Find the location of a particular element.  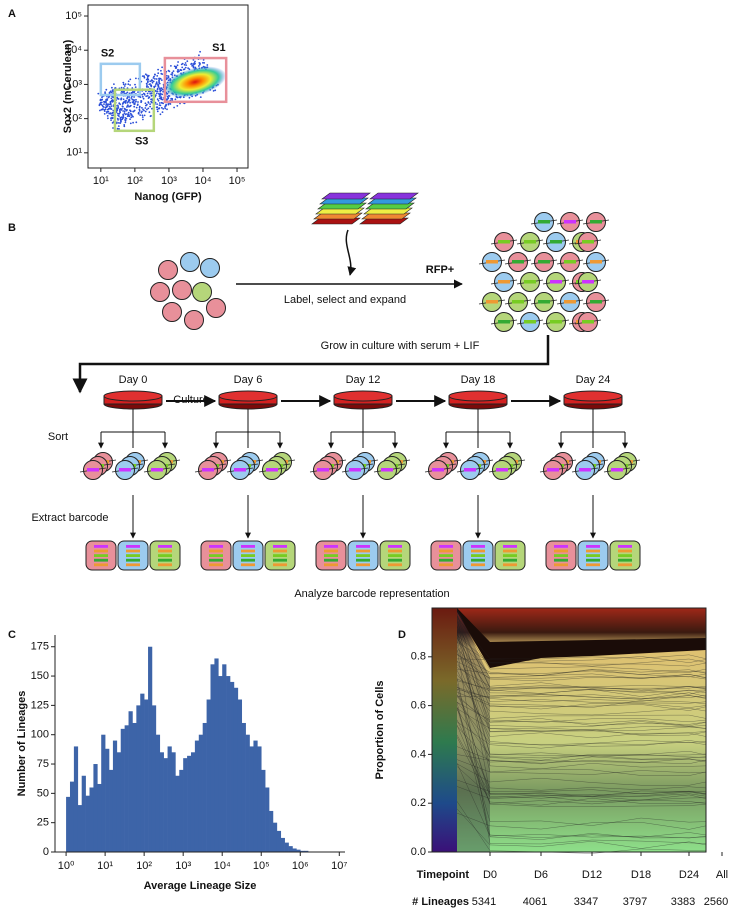

panel-label: C is located at coordinates (12, 635).